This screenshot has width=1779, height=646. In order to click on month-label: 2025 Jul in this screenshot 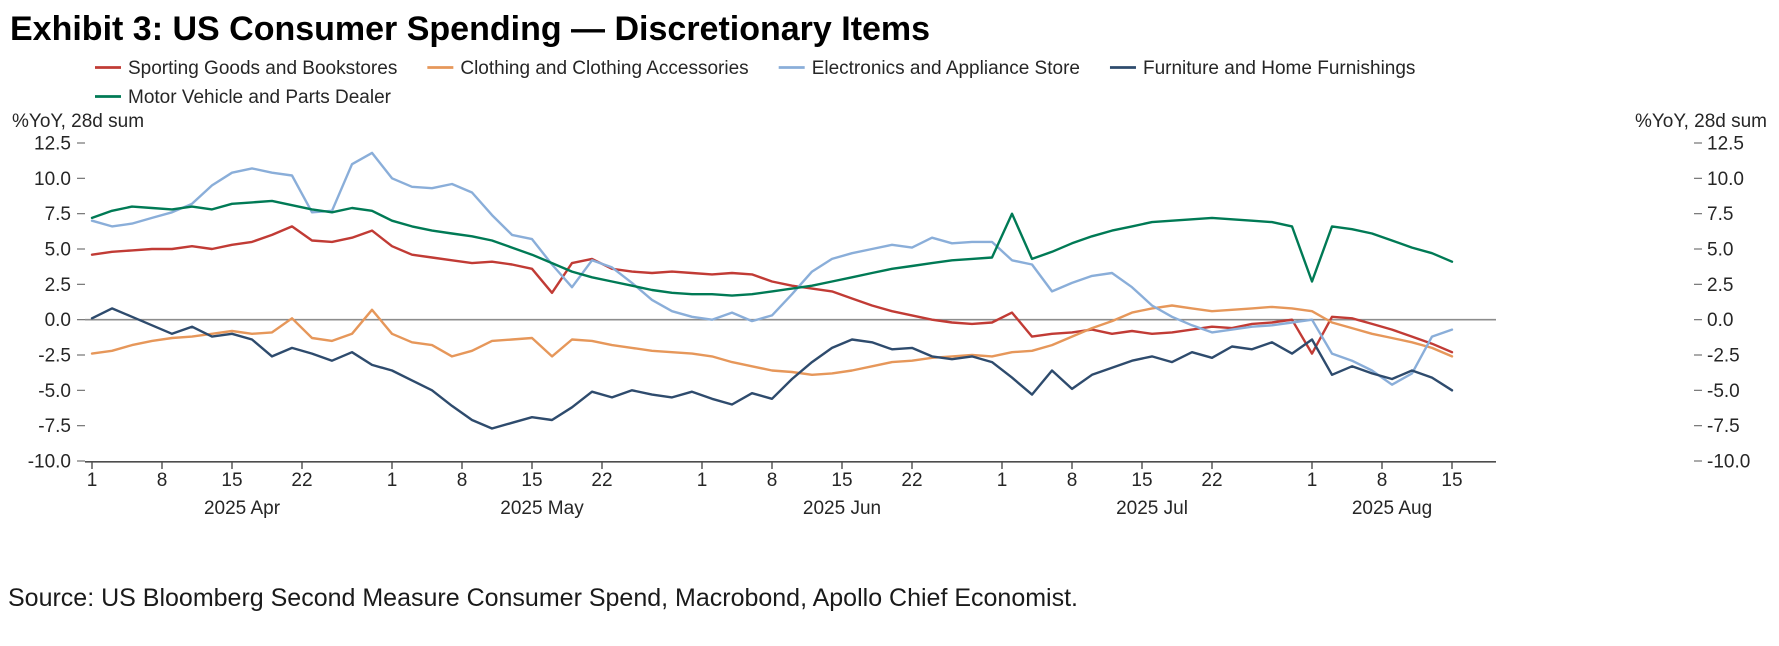, I will do `click(1152, 508)`.